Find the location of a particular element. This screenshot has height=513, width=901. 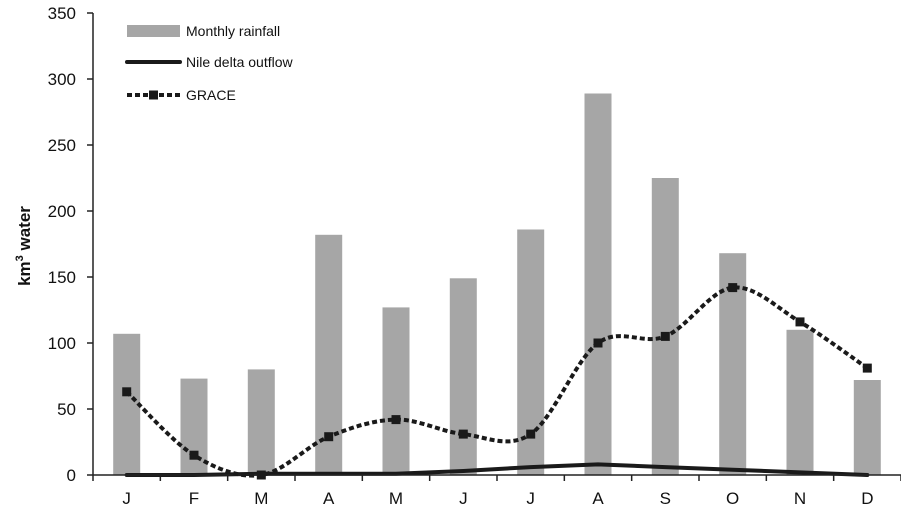

y-axis-title-main: km is located at coordinates (24, 273).